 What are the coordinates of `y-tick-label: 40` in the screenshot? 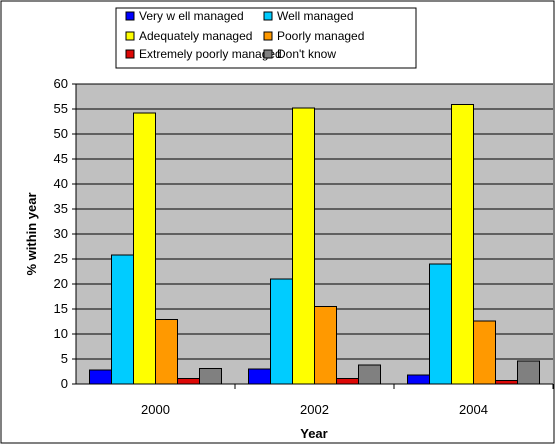 It's located at (61, 183).